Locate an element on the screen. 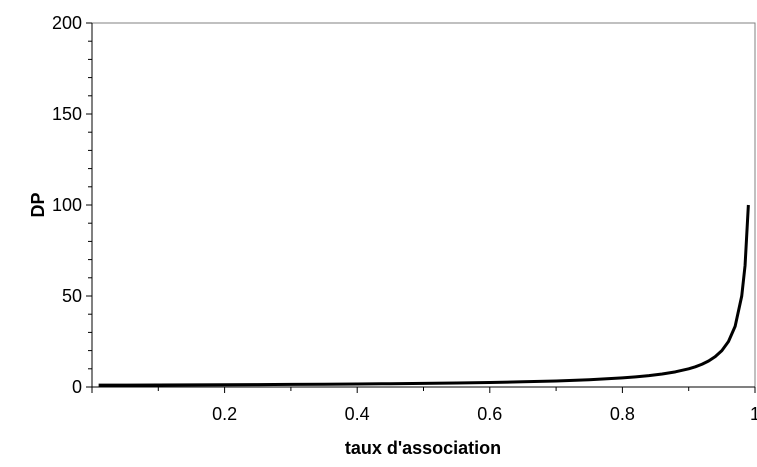  x-tick-label: 0.6 is located at coordinates (489, 414).